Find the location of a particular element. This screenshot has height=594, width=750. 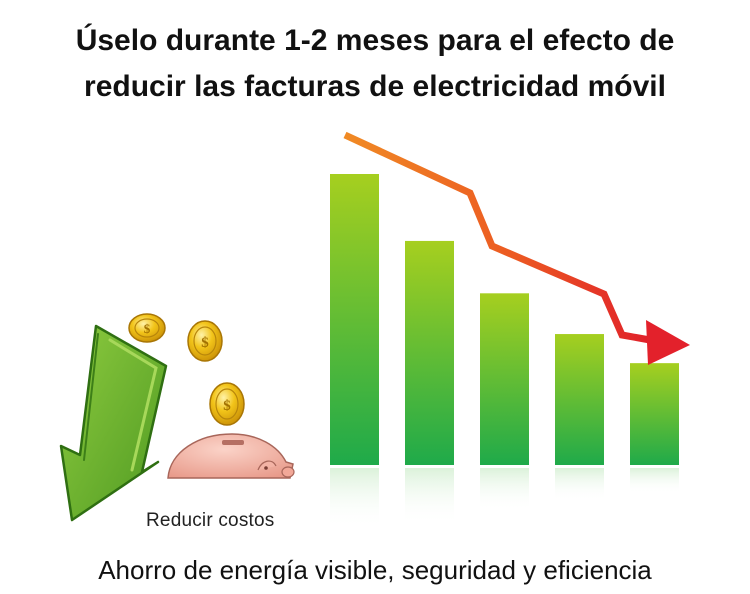

down-arrow-icon is located at coordinates (113, 423).